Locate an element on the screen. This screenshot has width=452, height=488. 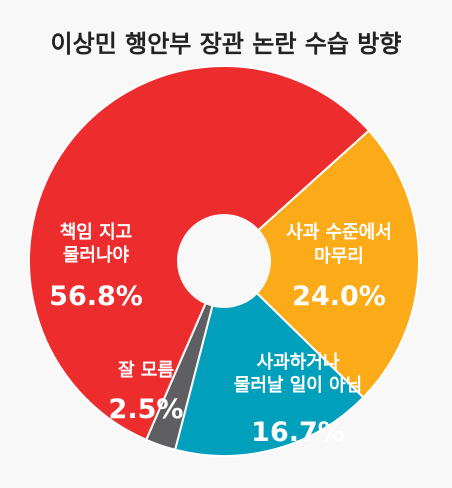
slice-value-resign: 56.8% is located at coordinates (96, 296).